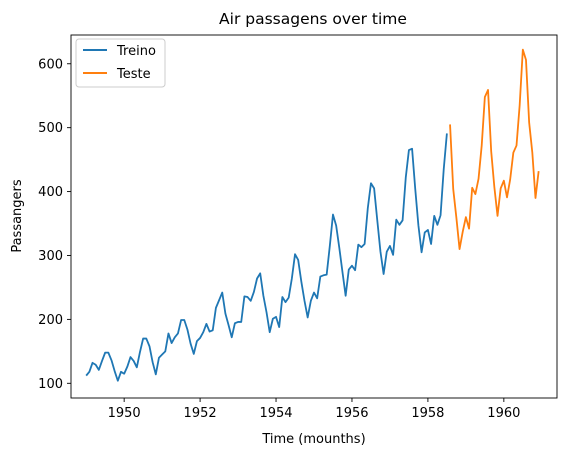  What do you see at coordinates (17, 216) in the screenshot?
I see `y-axis-title: Passangers` at bounding box center [17, 216].